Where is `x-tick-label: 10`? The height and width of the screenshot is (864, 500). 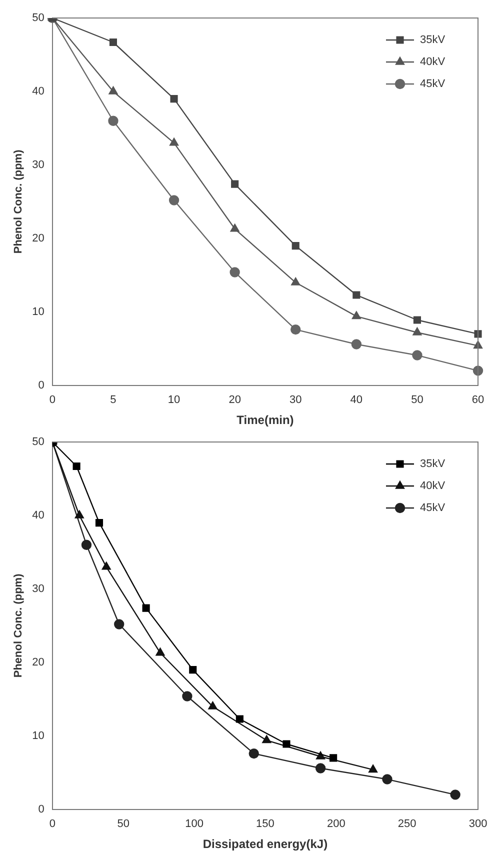 x-tick-label: 10 is located at coordinates (174, 400).